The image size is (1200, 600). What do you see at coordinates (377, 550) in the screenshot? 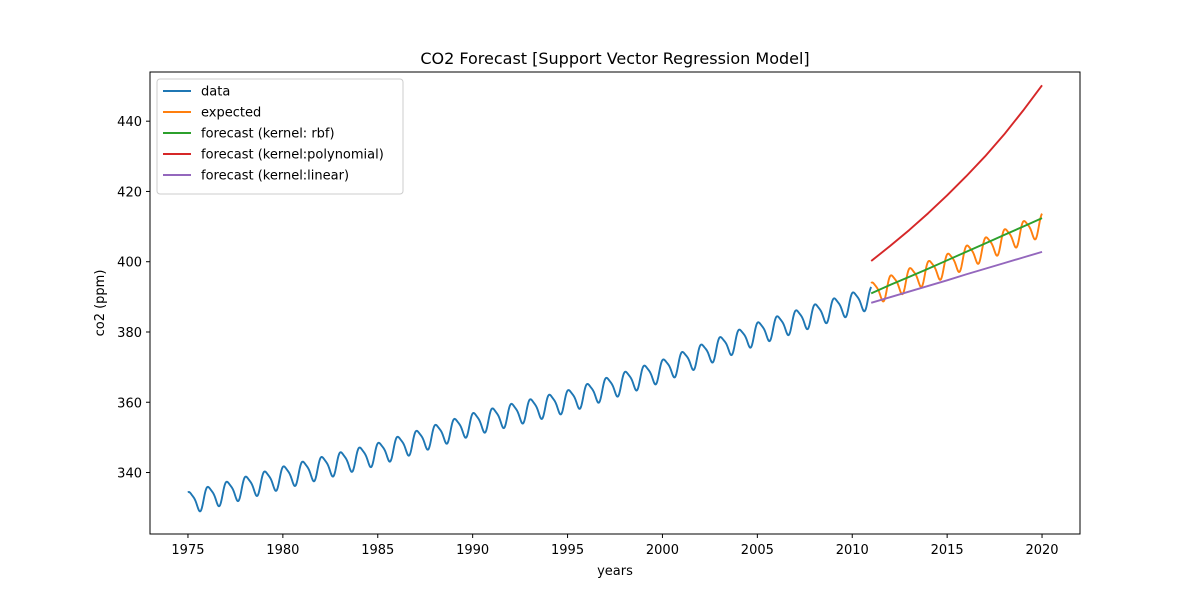
I see `x-tick-label: 1985` at bounding box center [377, 550].